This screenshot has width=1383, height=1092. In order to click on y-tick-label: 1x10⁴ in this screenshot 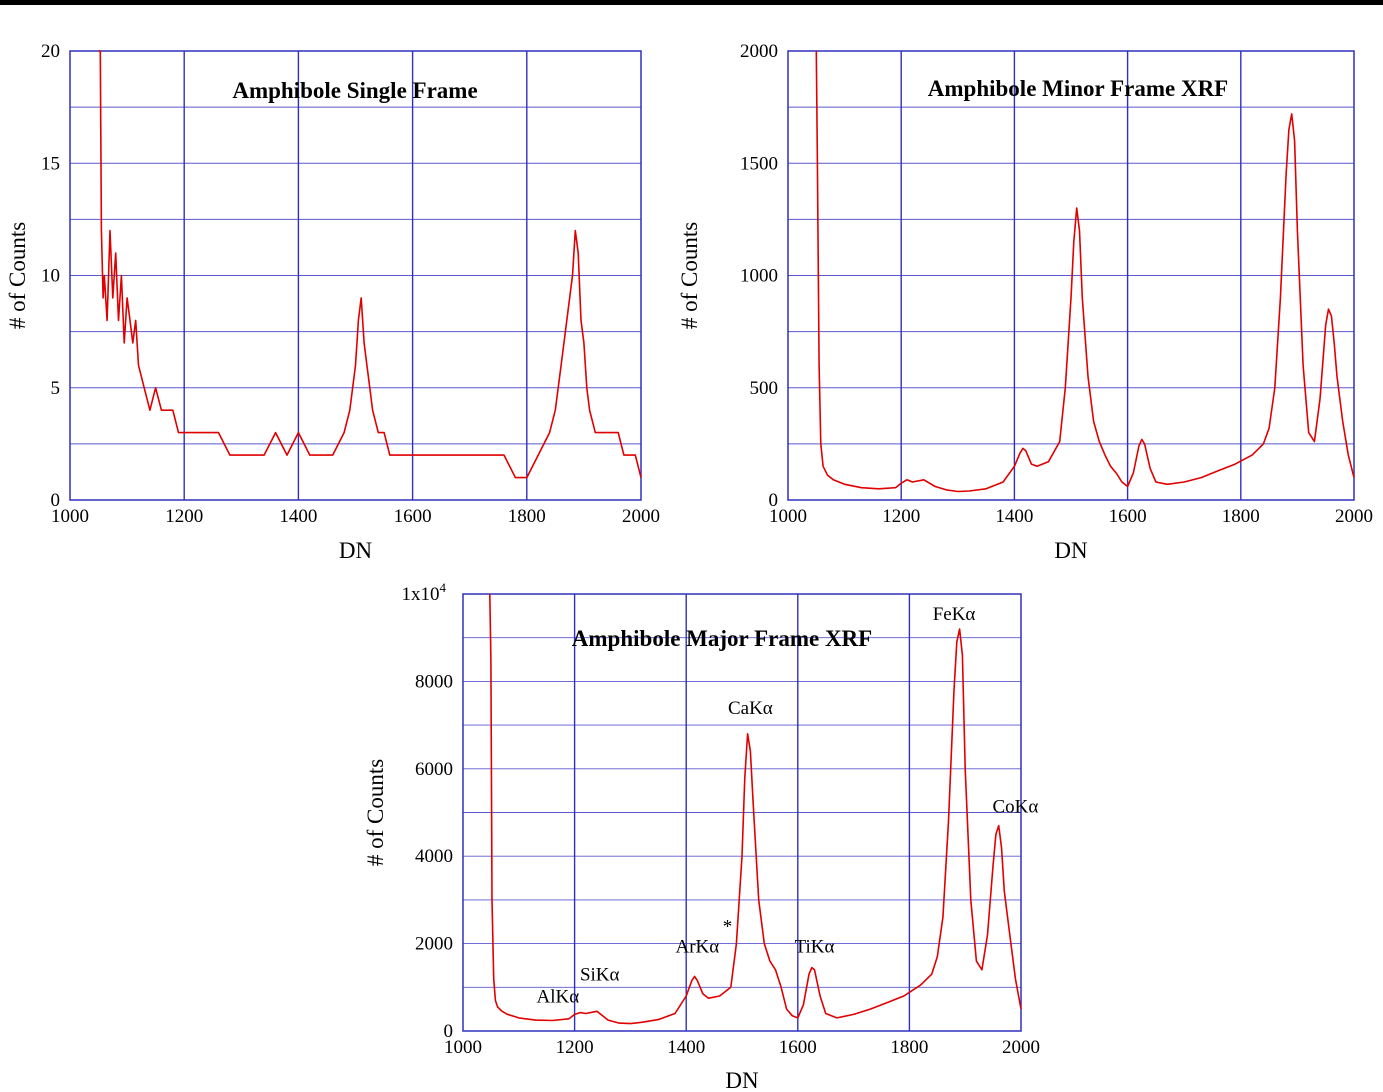, I will do `click(424, 592)`.